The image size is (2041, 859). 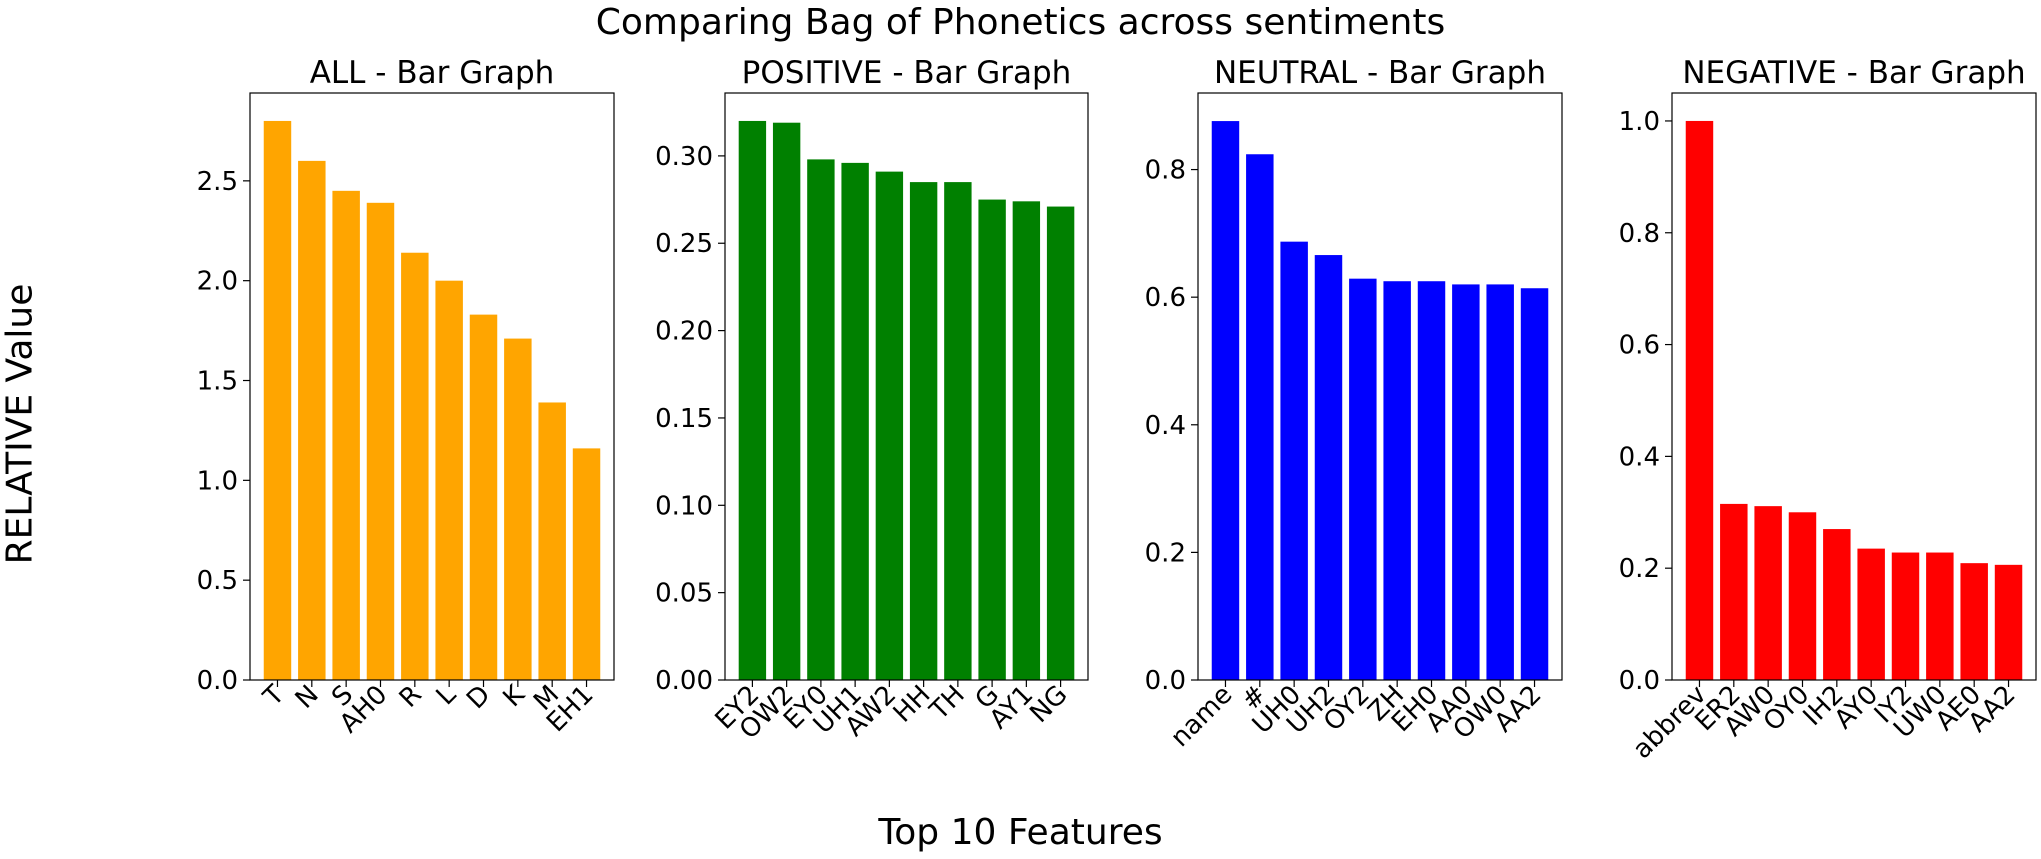 What do you see at coordinates (411, 697) in the screenshot?
I see `x-tick-label: R` at bounding box center [411, 697].